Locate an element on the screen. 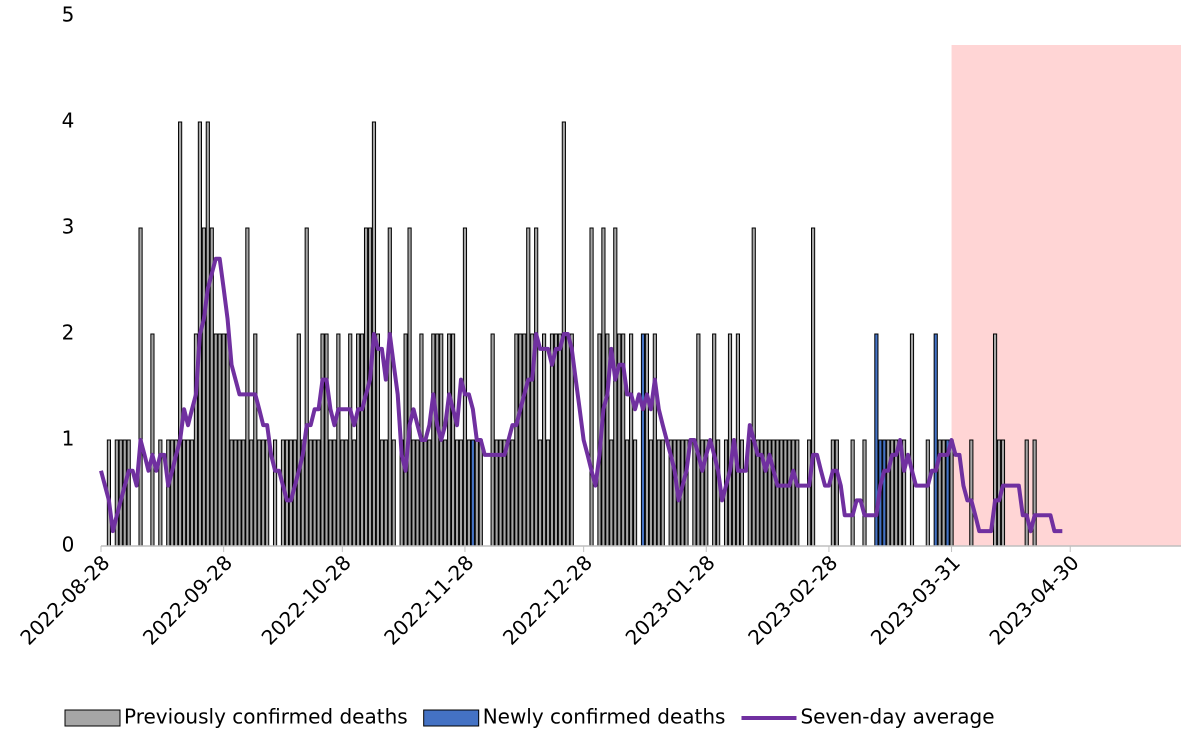 Image resolution: width=1181 pixels, height=734 pixels. y-tick-label: 2 is located at coordinates (68, 333).